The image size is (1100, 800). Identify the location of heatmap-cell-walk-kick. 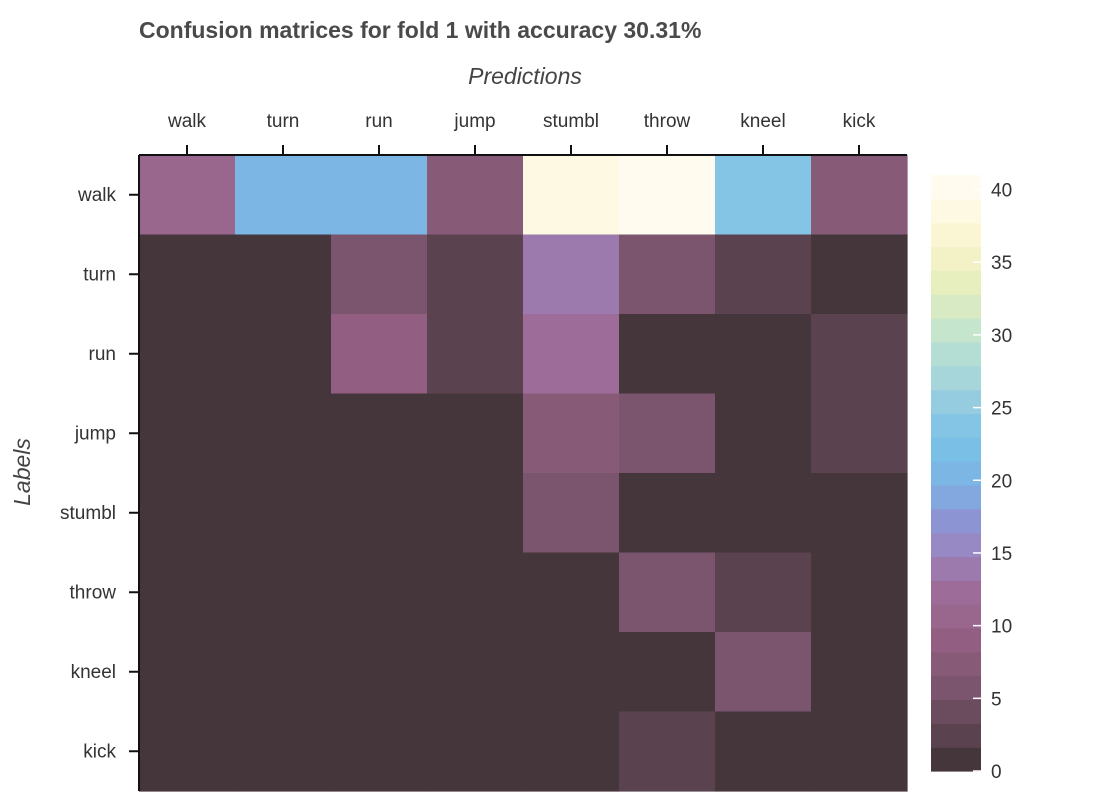
(859, 195).